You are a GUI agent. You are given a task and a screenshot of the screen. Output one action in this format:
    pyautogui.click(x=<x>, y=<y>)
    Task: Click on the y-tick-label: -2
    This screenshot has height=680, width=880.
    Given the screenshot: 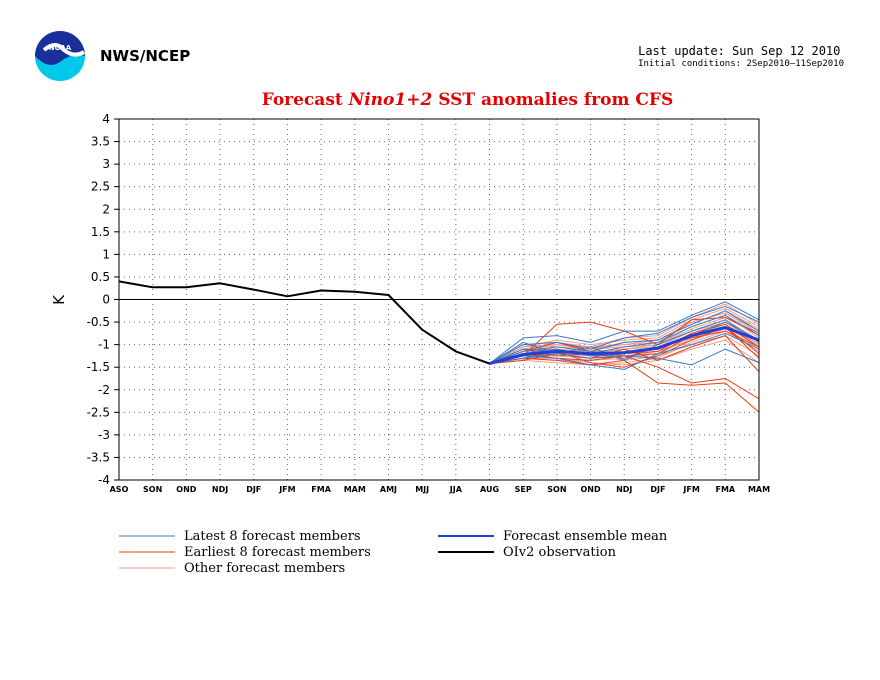 What is the action you would take?
    pyautogui.click(x=104, y=390)
    